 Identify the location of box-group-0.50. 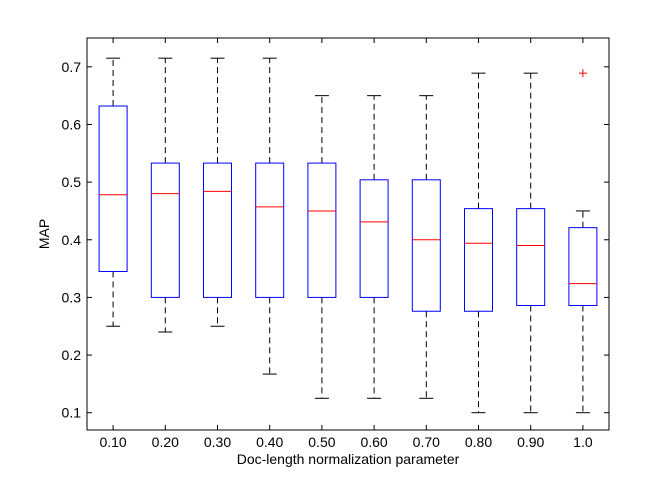
(322, 247).